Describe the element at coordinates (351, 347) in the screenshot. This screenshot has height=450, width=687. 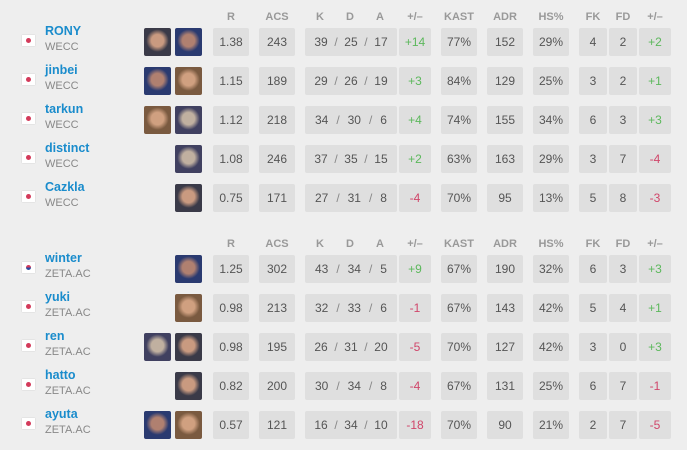
I see `stat-kda: 26 / 31 / 20` at that location.